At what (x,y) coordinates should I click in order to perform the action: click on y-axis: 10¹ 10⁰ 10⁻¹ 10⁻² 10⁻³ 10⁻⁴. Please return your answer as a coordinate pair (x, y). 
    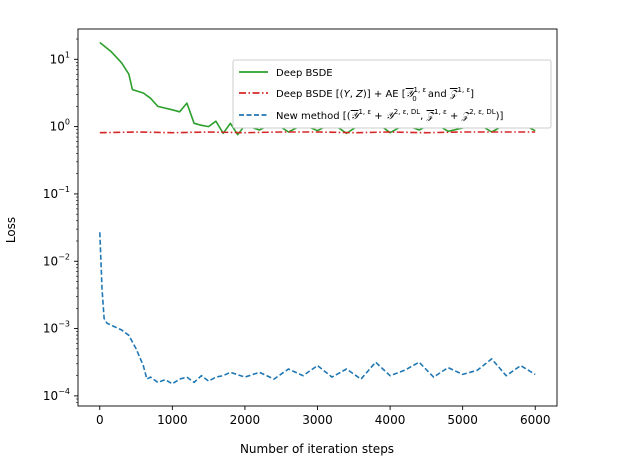
    Looking at the image, I should click on (60, 220).